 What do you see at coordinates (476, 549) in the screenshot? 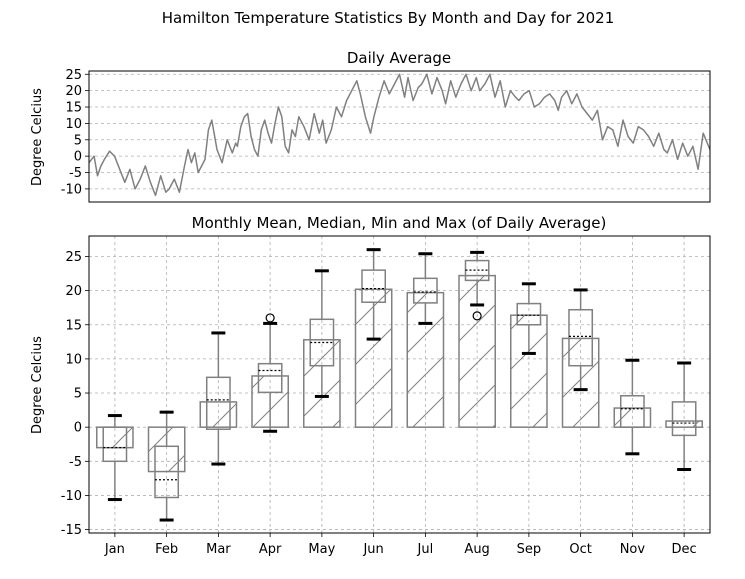
I see `bottom-x-tick-label: Aug` at bounding box center [476, 549].